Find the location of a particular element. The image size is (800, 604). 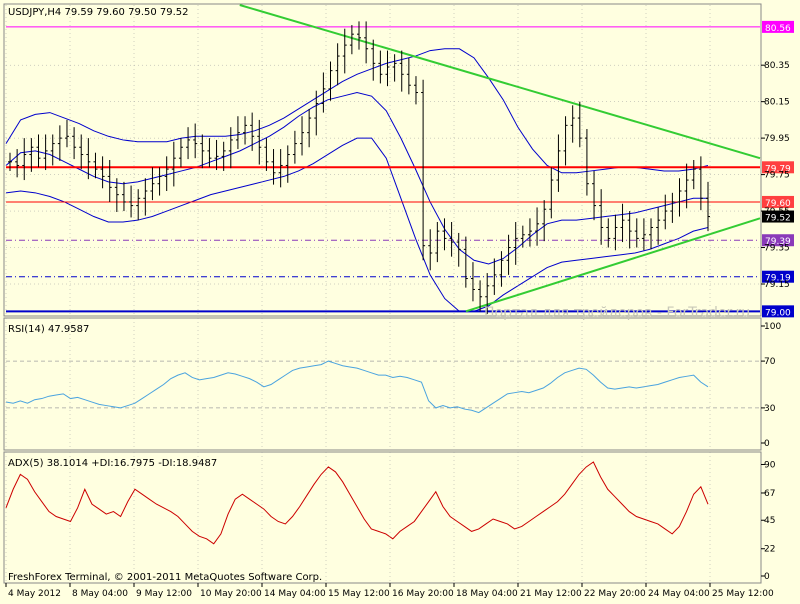

x-tick-label: 21 May 12:00 is located at coordinates (551, 594).